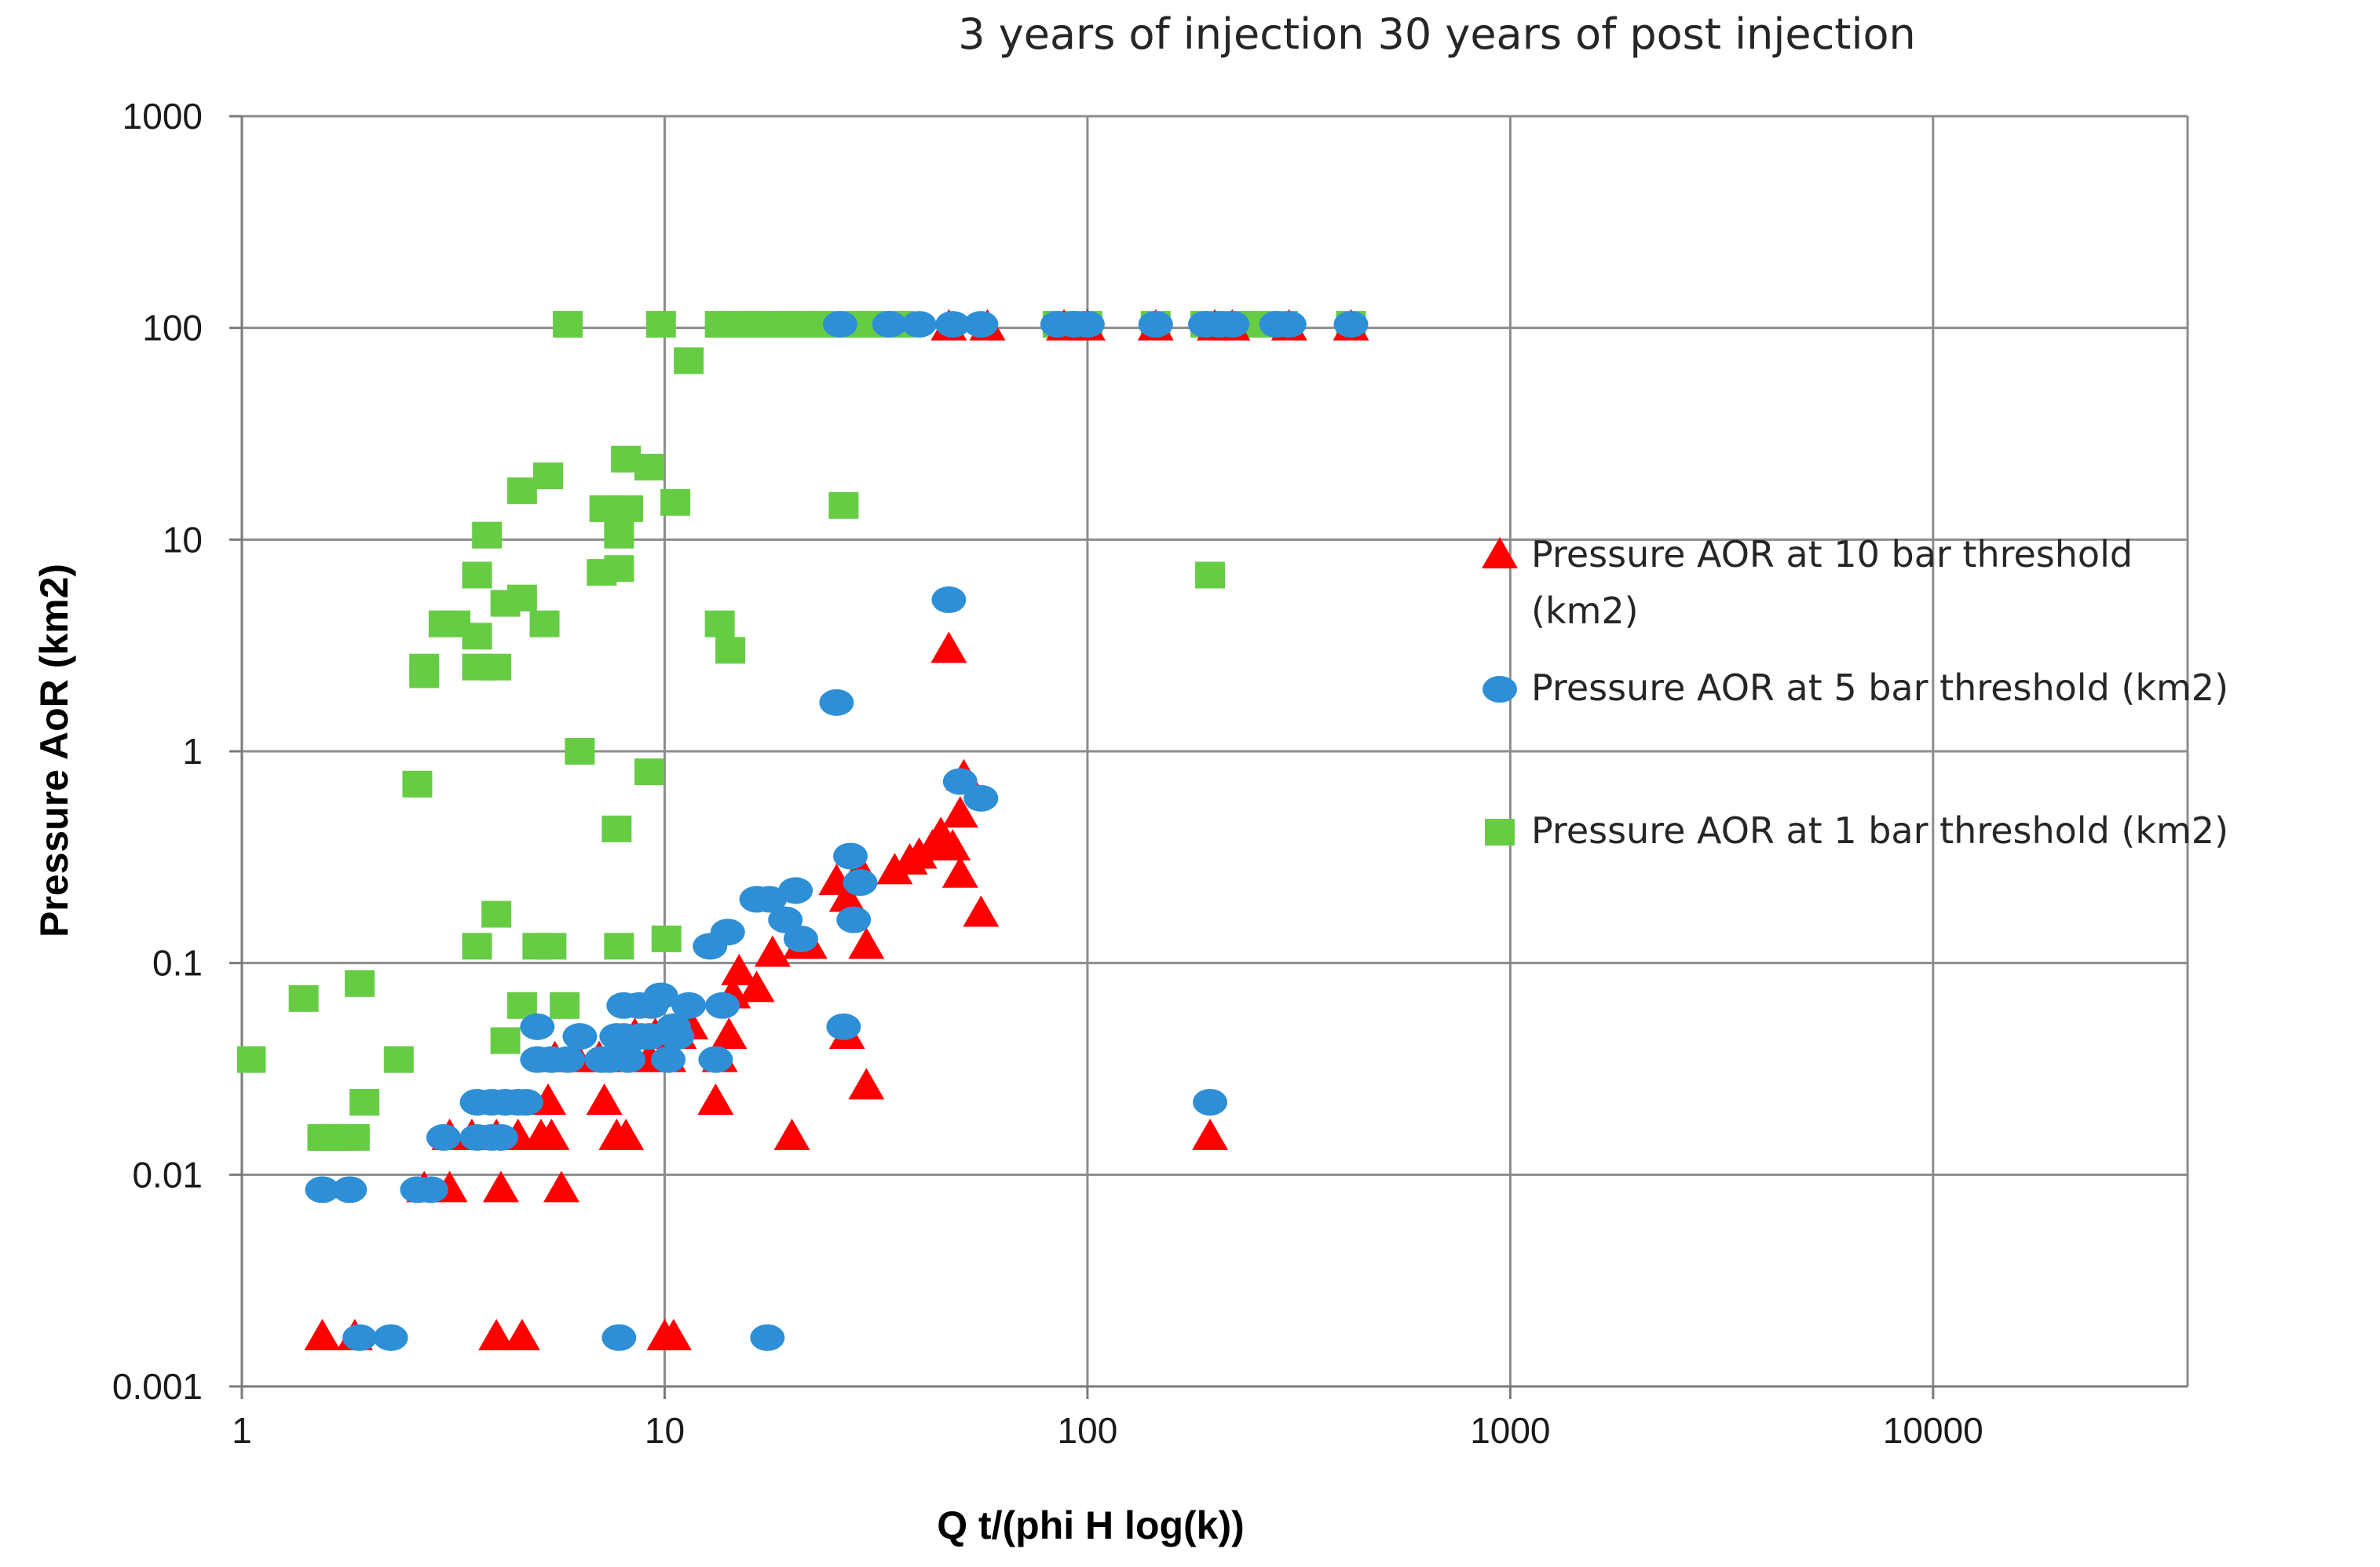 Image resolution: width=2380 pixels, height=1567 pixels. Describe the element at coordinates (1510, 1430) in the screenshot. I see `x-tick-label: 1000` at that location.